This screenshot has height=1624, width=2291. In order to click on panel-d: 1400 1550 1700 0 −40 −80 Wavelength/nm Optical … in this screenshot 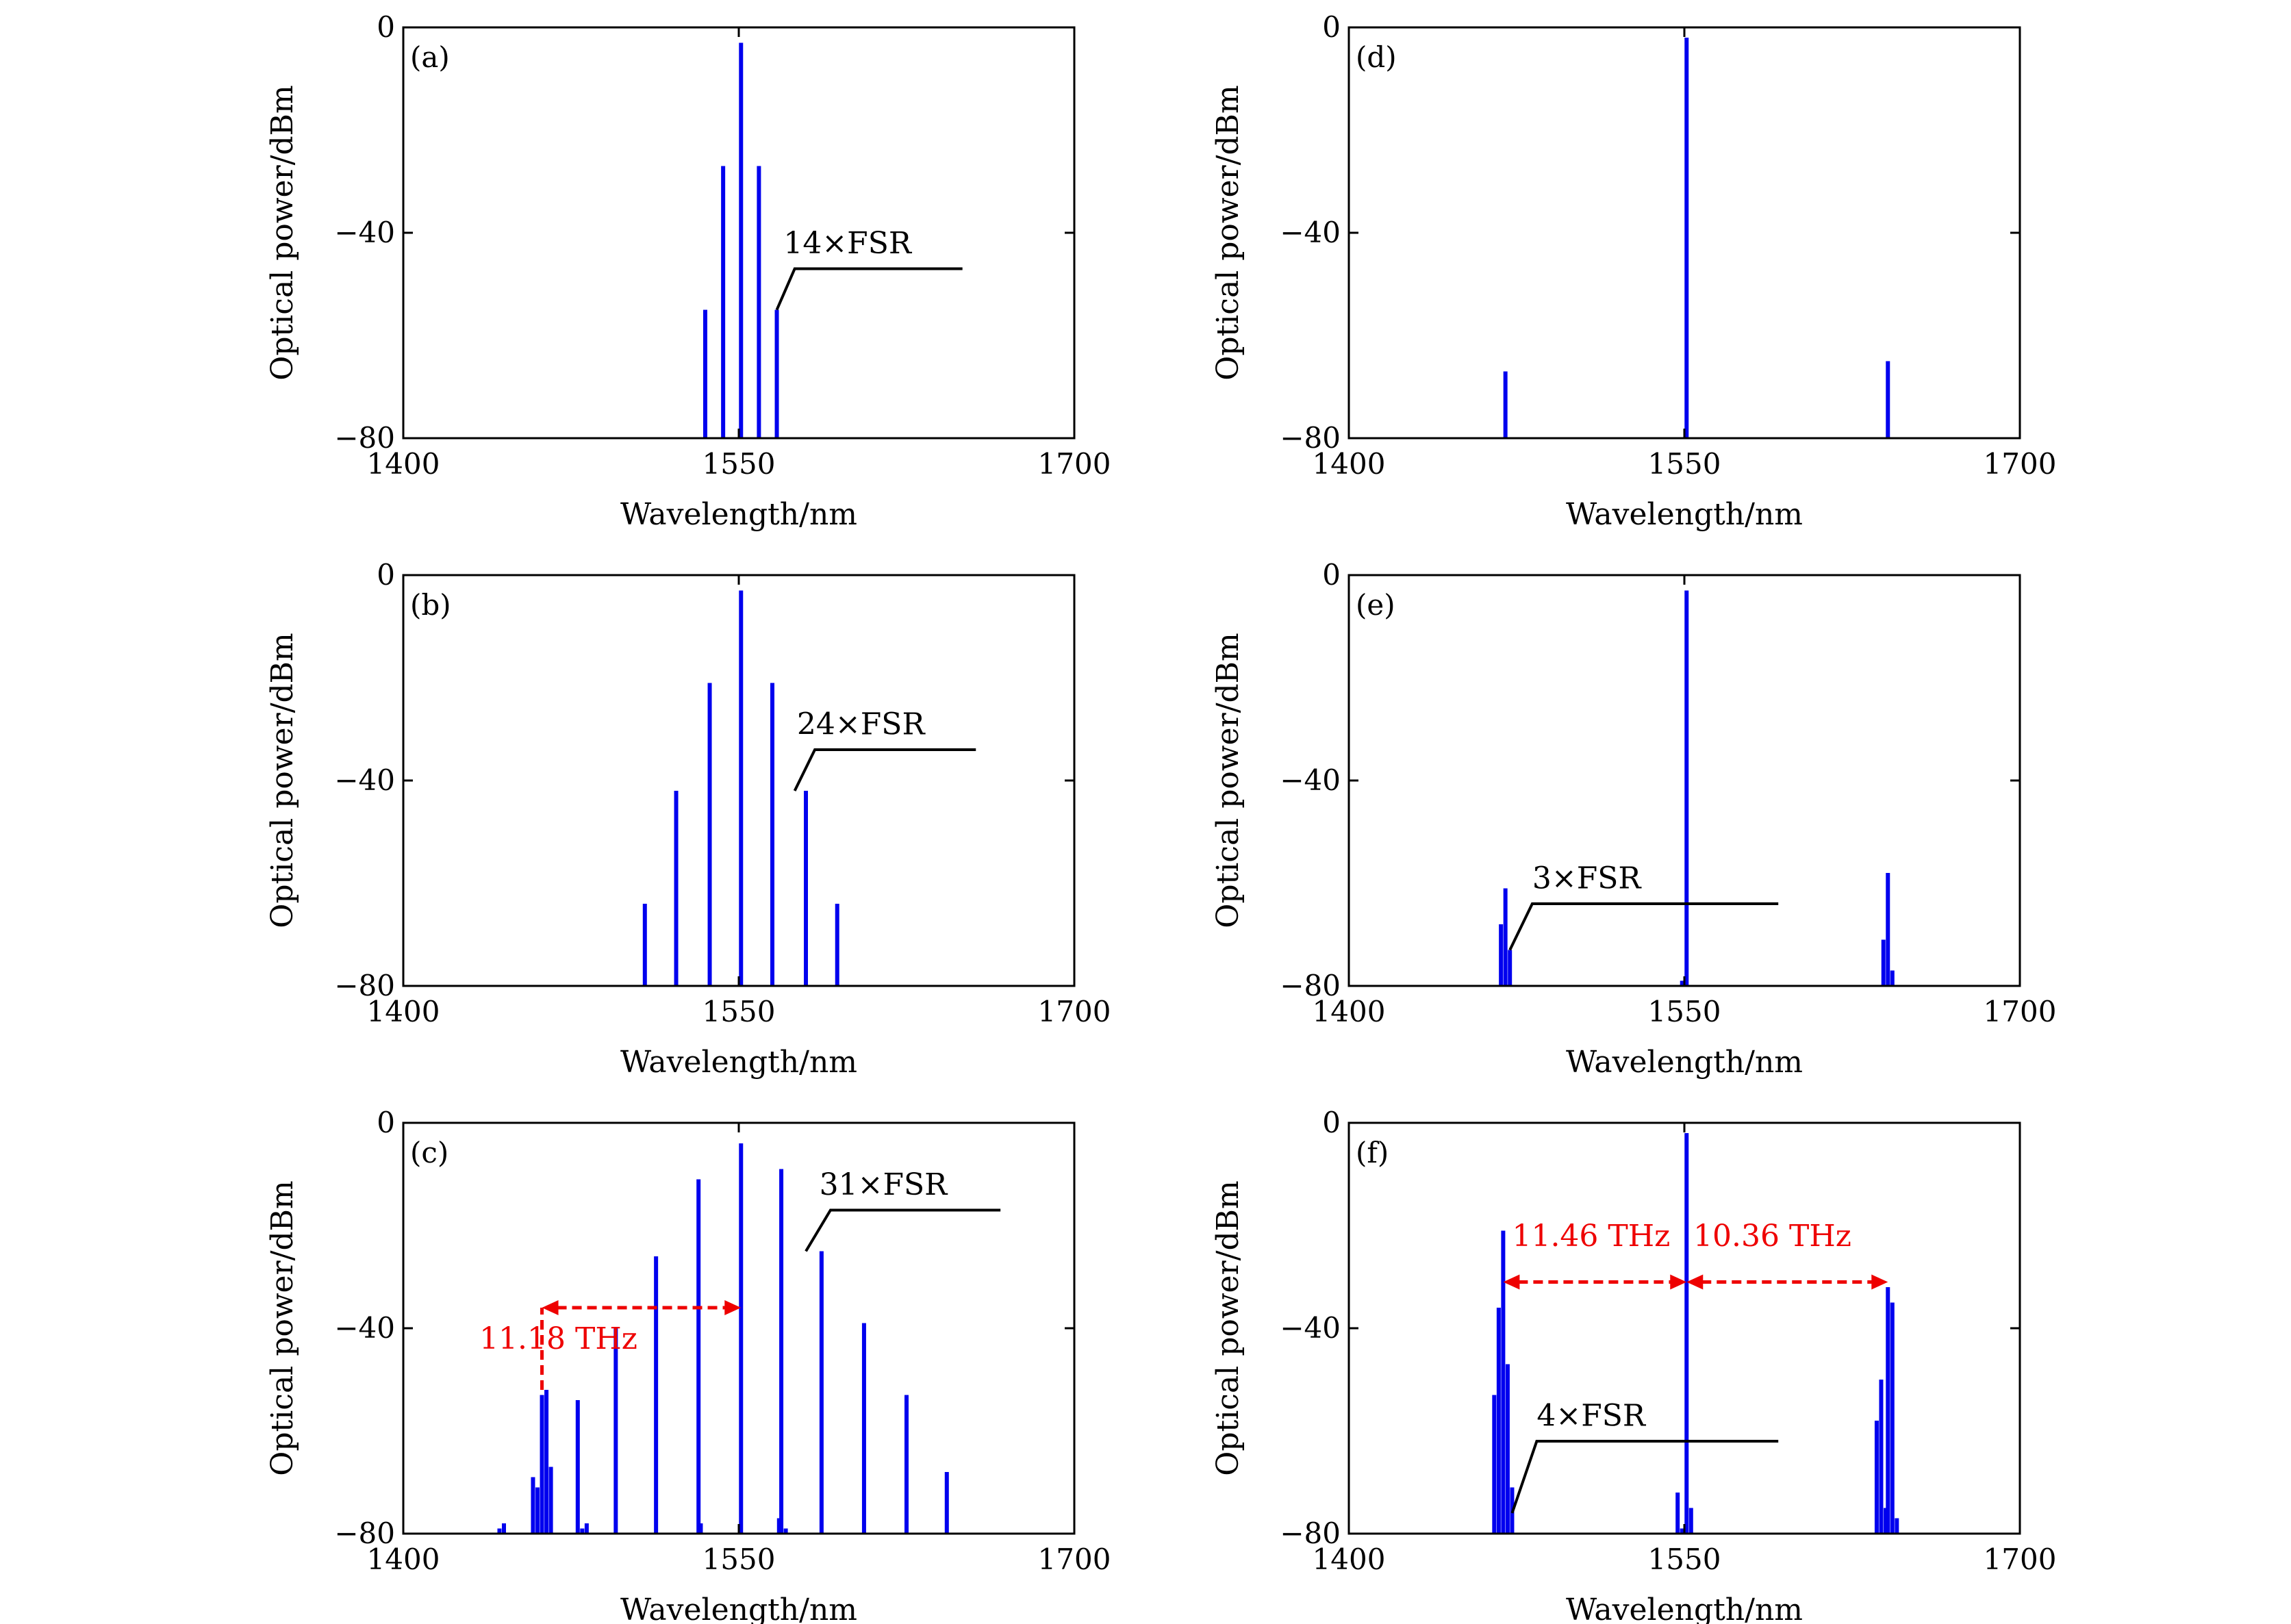, I will do `click(1633, 271)`.